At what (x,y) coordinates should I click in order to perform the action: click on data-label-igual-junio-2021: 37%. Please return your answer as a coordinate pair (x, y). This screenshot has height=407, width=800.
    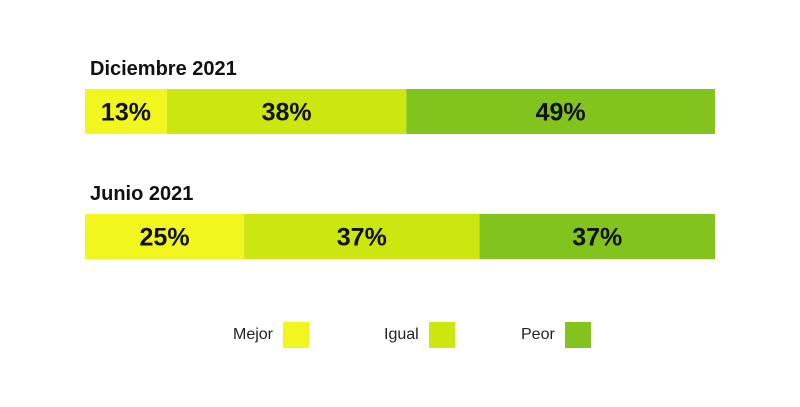
    Looking at the image, I should click on (362, 238).